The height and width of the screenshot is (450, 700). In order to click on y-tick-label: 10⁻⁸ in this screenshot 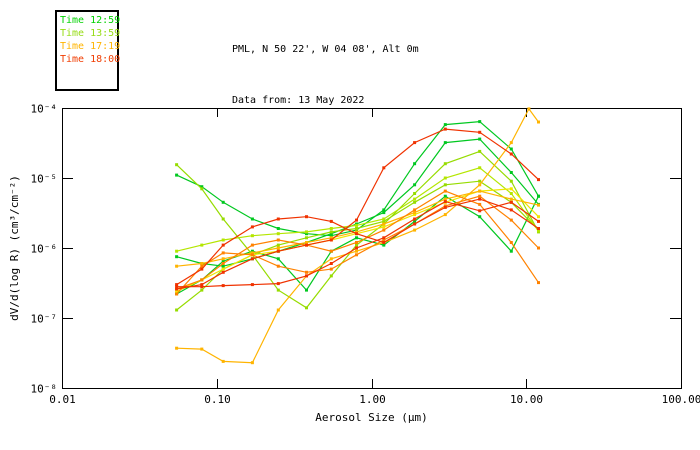, I will do `click(44, 389)`.